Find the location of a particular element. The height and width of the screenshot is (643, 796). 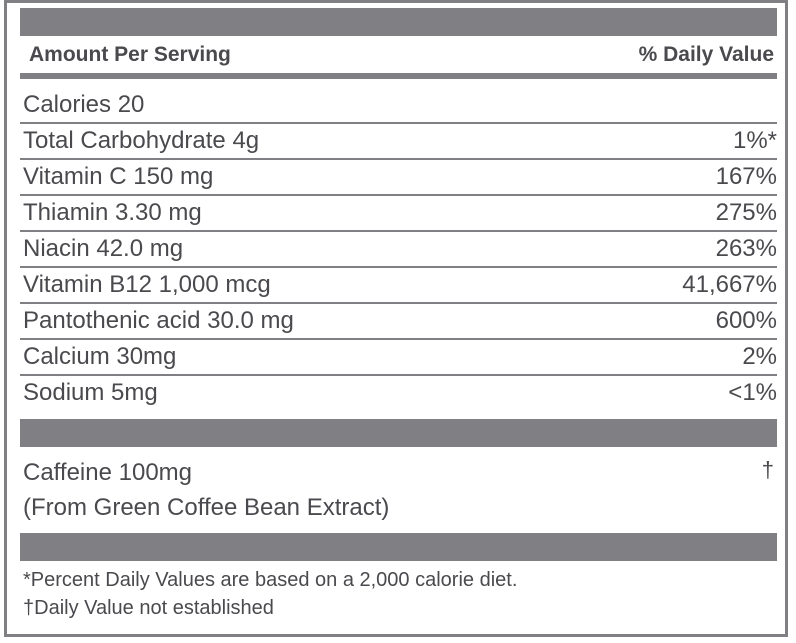

nutrient-row-sodium: Sodium 5mg <1% is located at coordinates (398, 393).